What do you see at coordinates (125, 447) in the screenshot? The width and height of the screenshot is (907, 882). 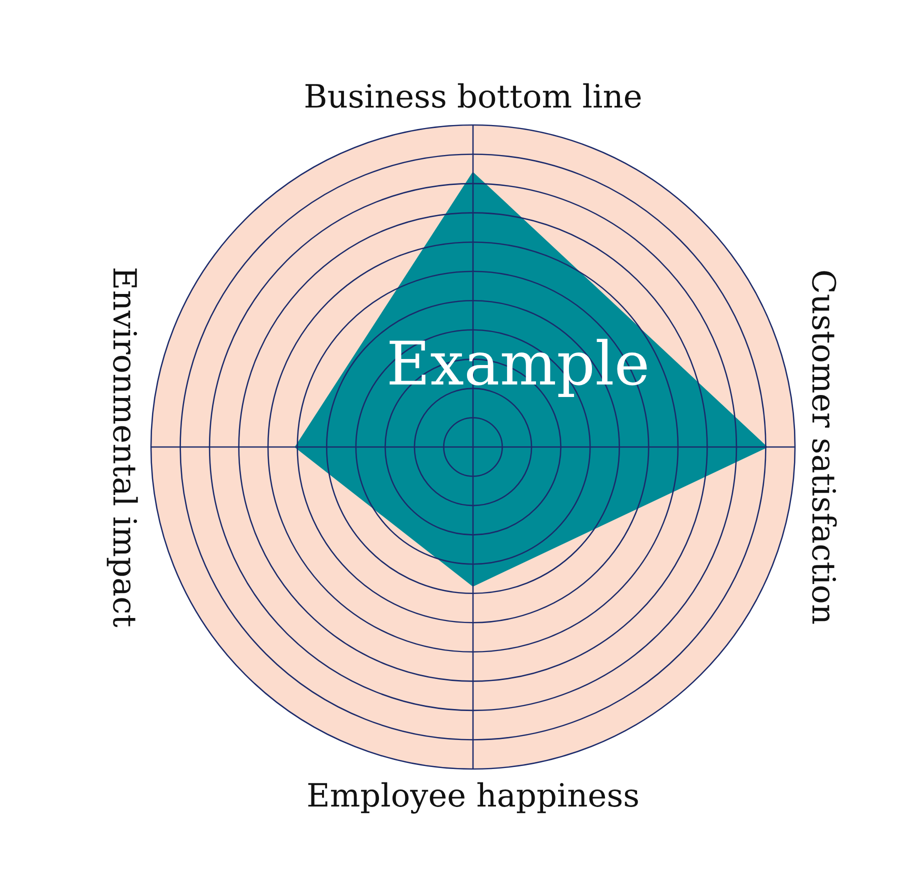 I see `spoke-label: Environmental impact` at bounding box center [125, 447].